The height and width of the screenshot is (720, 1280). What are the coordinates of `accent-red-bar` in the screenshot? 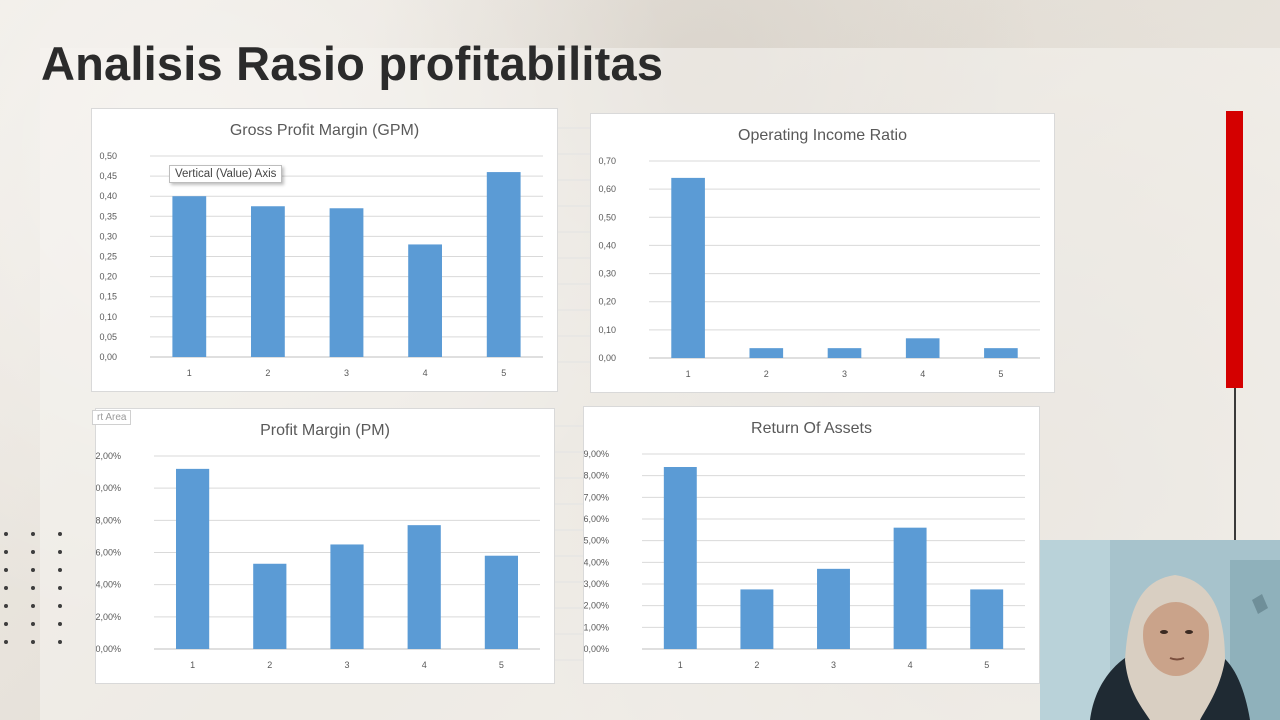 It's located at (1234, 249).